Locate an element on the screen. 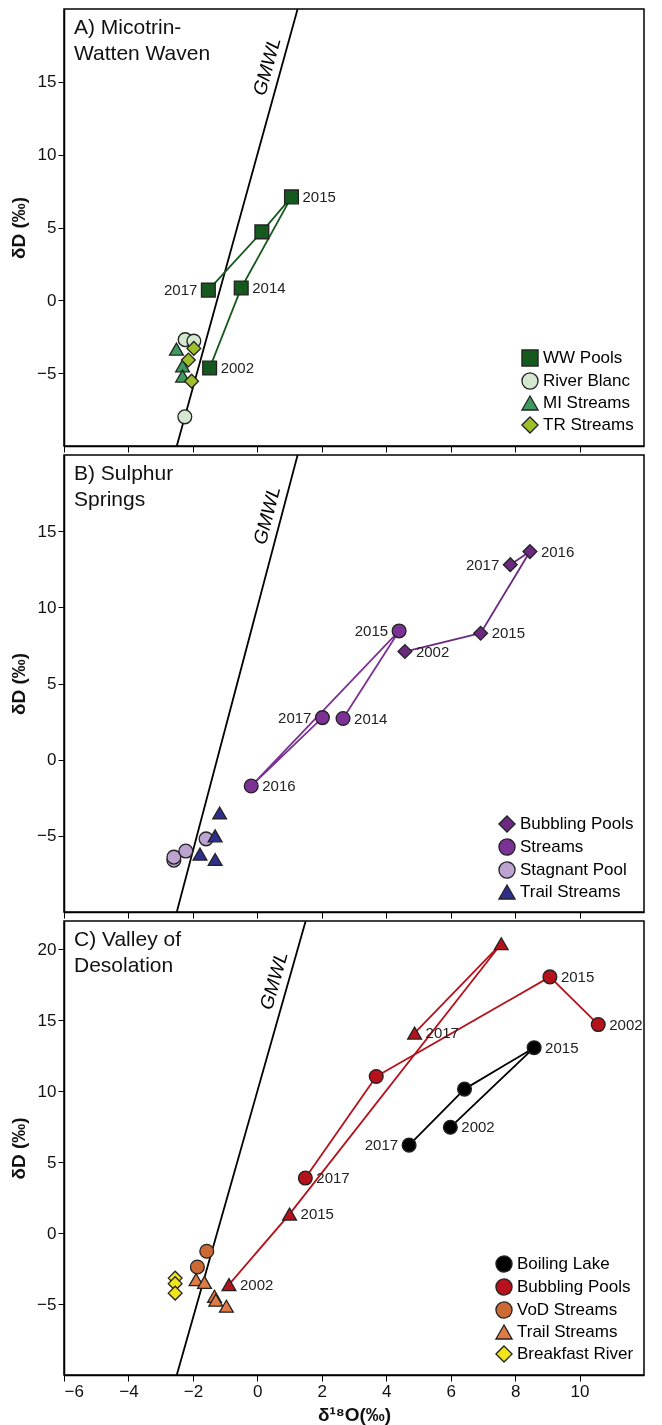  legend-label: VoD Streams is located at coordinates (567, 1309).